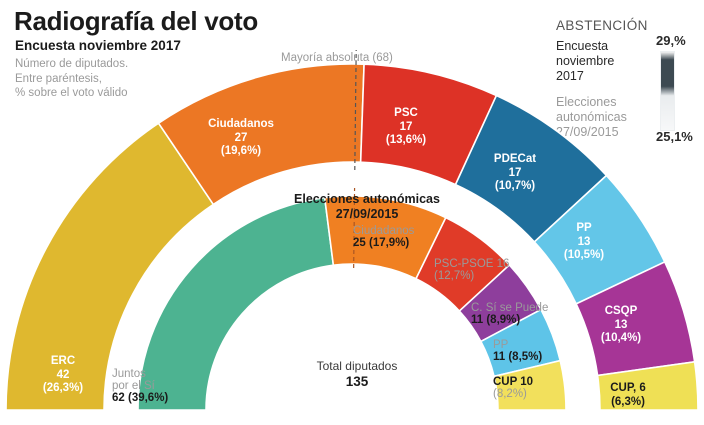  Describe the element at coordinates (72, 64) in the screenshot. I see `note-line-1: Número de diputados.` at that location.